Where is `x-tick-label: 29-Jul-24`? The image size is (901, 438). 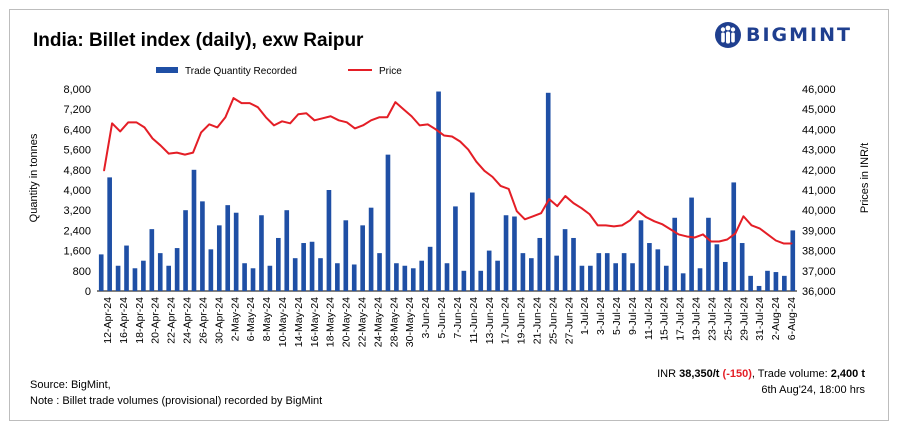 x-tick-label: 29-Jul-24 is located at coordinates (744, 319).